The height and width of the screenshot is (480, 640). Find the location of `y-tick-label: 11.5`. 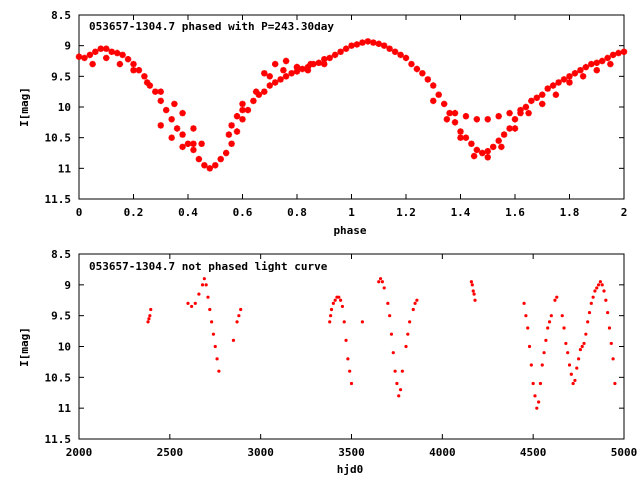

y-tick-label: 11.5 is located at coordinates (58, 199).